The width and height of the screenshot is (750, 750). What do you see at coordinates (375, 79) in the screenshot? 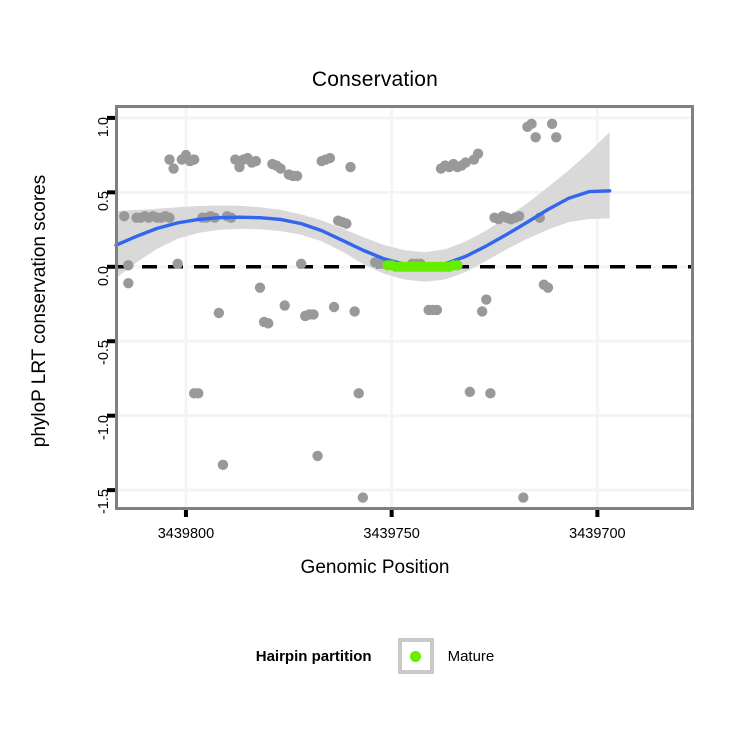
I see `page-title: Conservation` at bounding box center [375, 79].